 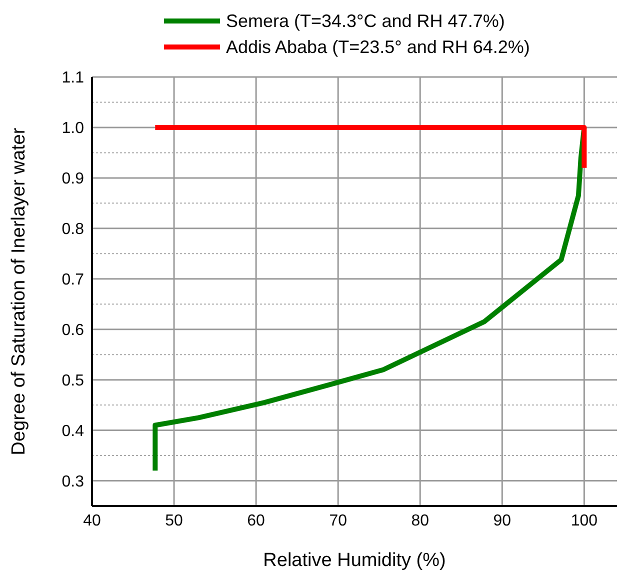 I want to click on x-tick-label: 40, so click(x=92, y=521).